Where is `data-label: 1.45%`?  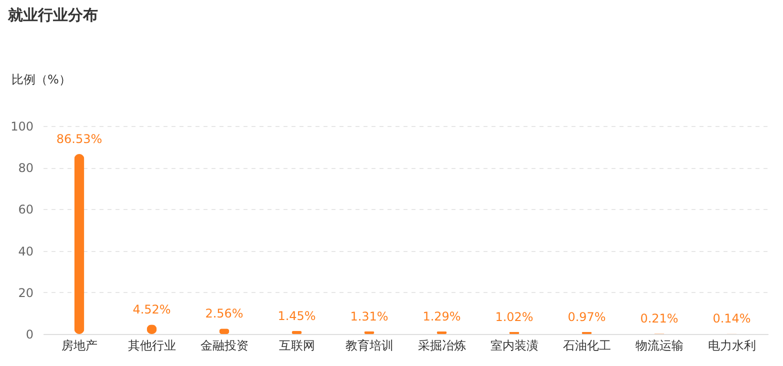 data-label: 1.45% is located at coordinates (297, 315).